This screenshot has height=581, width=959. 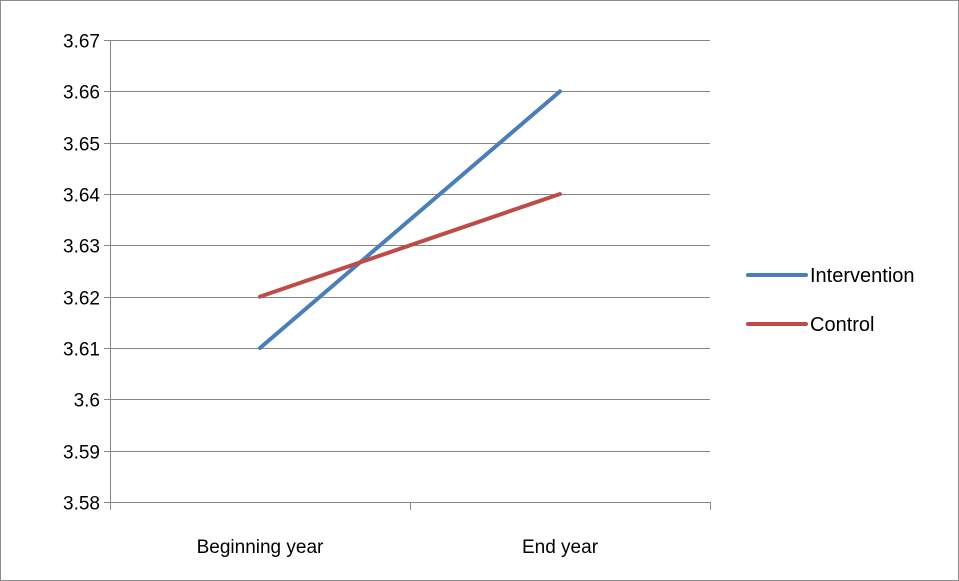 What do you see at coordinates (842, 325) in the screenshot?
I see `legend-label-control: Control` at bounding box center [842, 325].